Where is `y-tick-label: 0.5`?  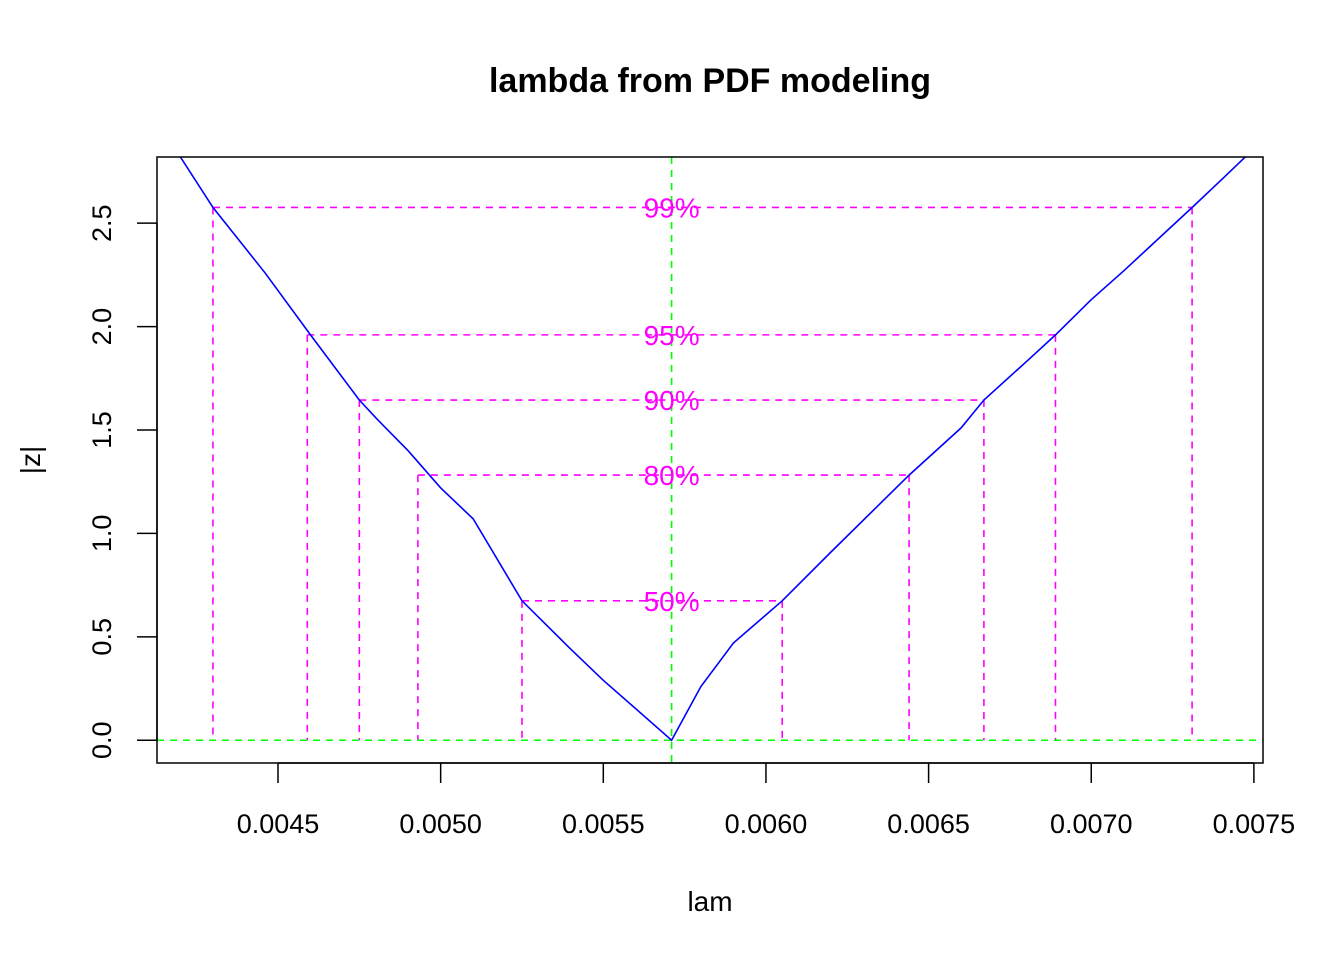
y-tick-label: 0.5 is located at coordinates (102, 637).